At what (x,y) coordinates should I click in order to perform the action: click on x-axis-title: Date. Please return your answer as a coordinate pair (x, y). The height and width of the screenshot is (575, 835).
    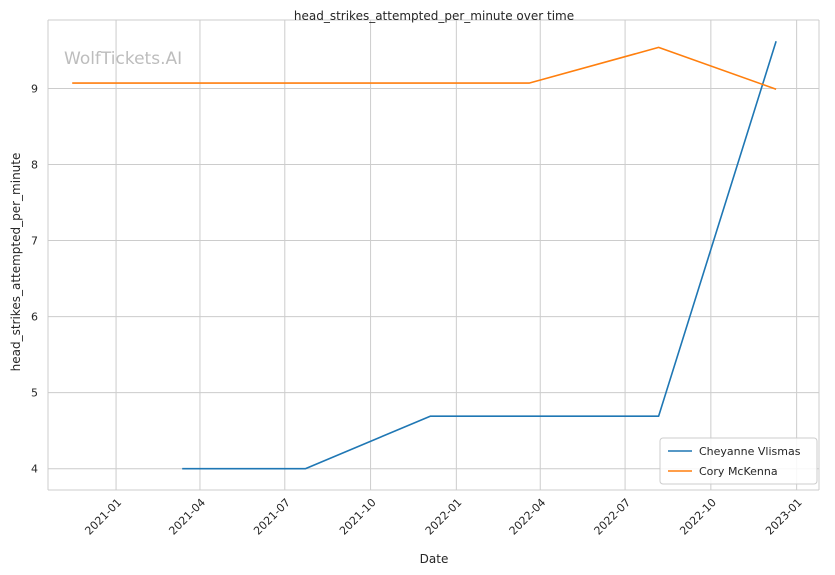
    Looking at the image, I should click on (434, 559).